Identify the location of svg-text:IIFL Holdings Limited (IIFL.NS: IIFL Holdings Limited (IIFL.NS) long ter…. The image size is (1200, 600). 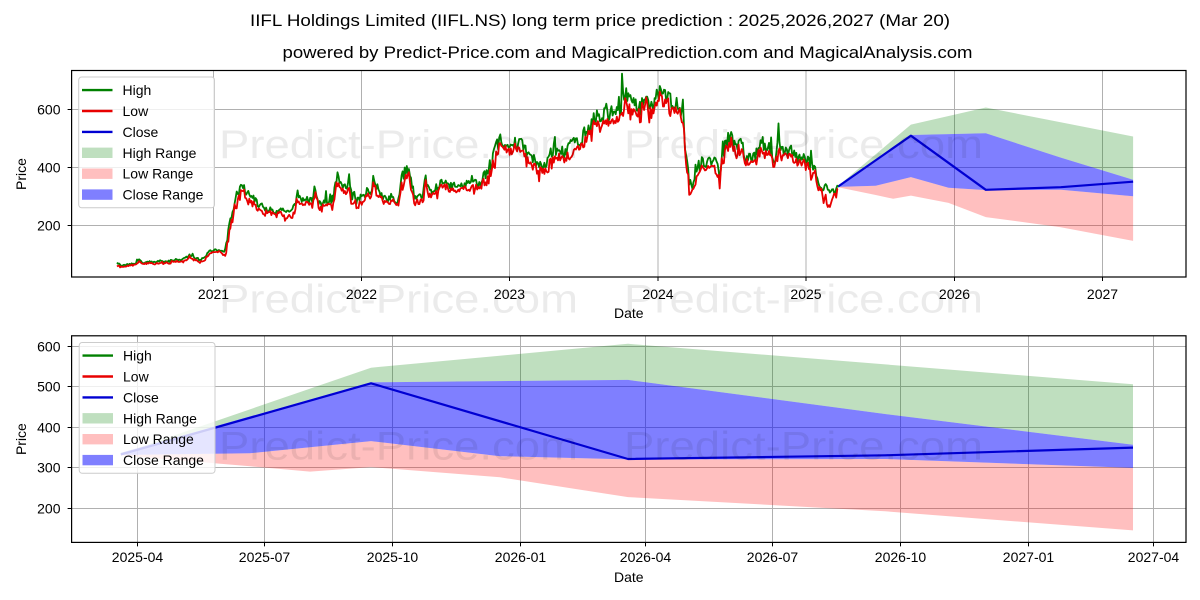
(600, 20).